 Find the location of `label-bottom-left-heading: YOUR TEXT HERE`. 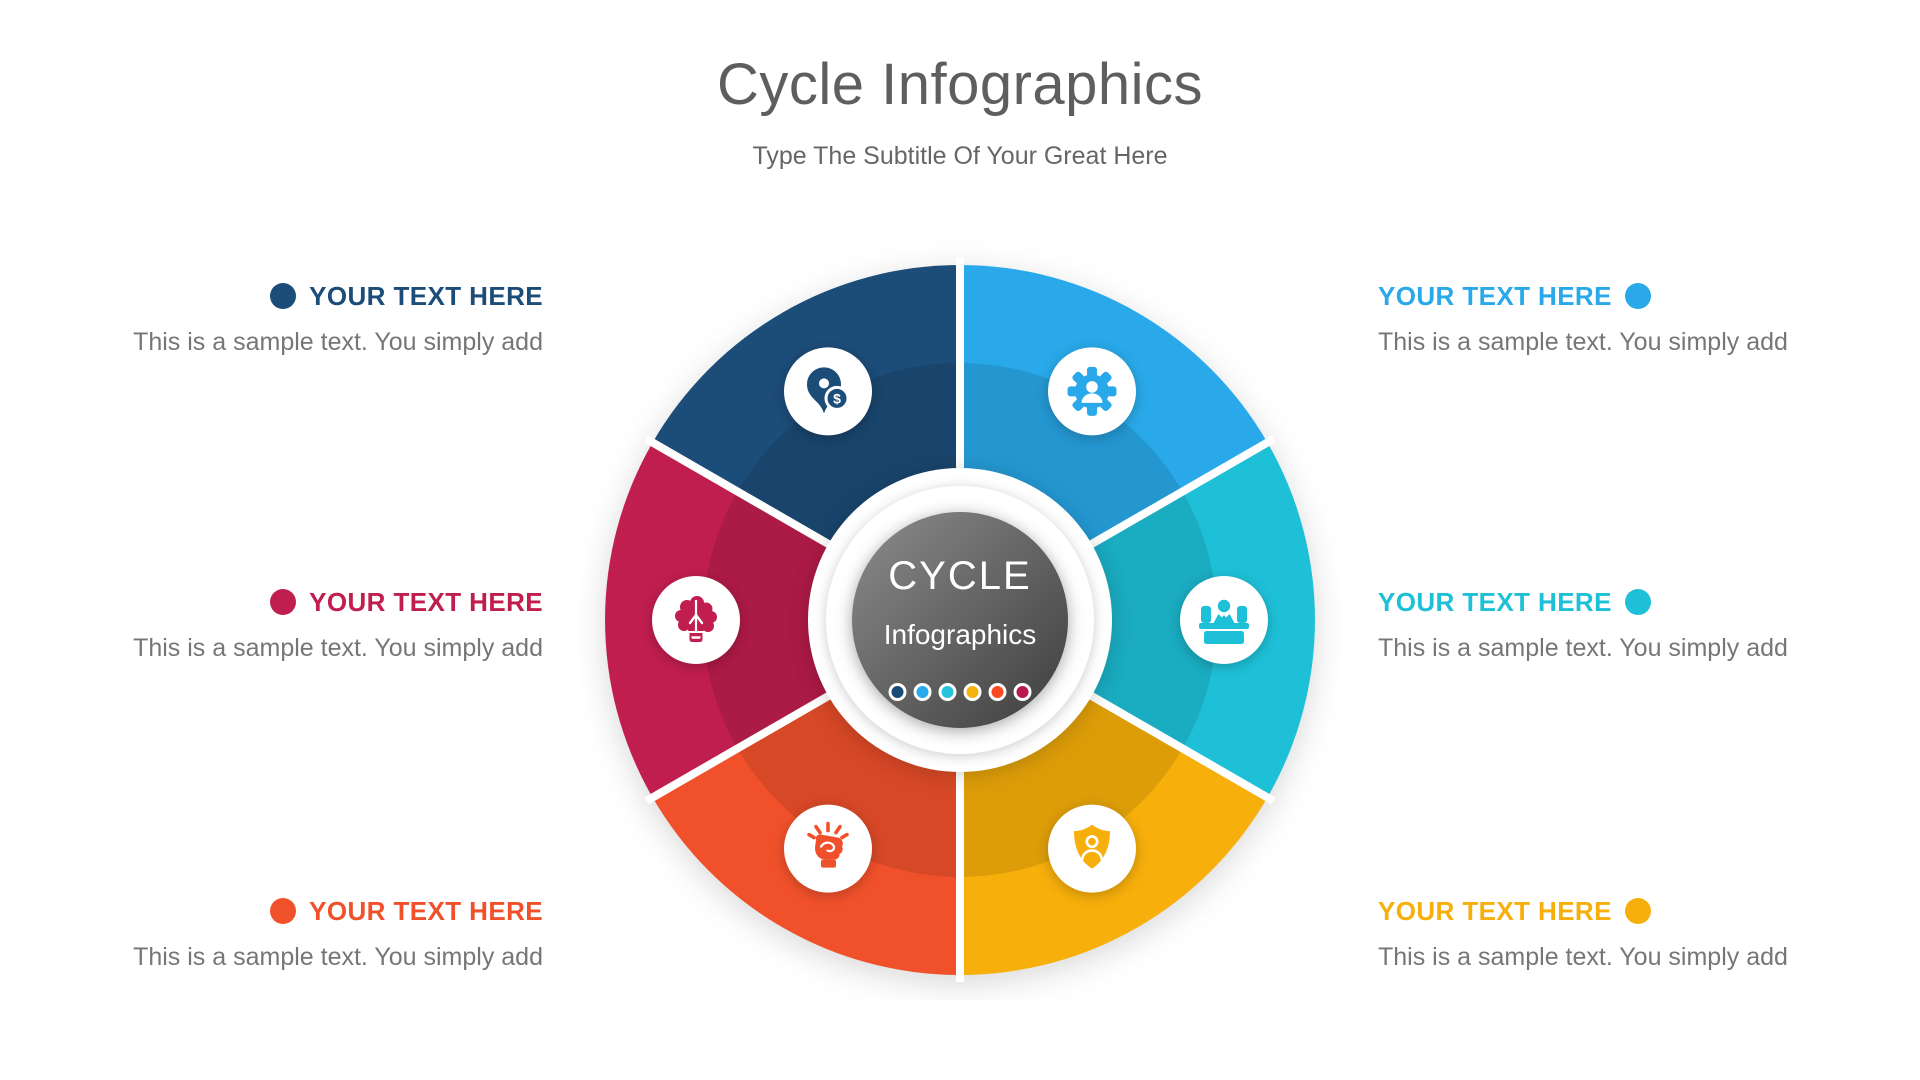

label-bottom-left-heading: YOUR TEXT HERE is located at coordinates (301, 911).